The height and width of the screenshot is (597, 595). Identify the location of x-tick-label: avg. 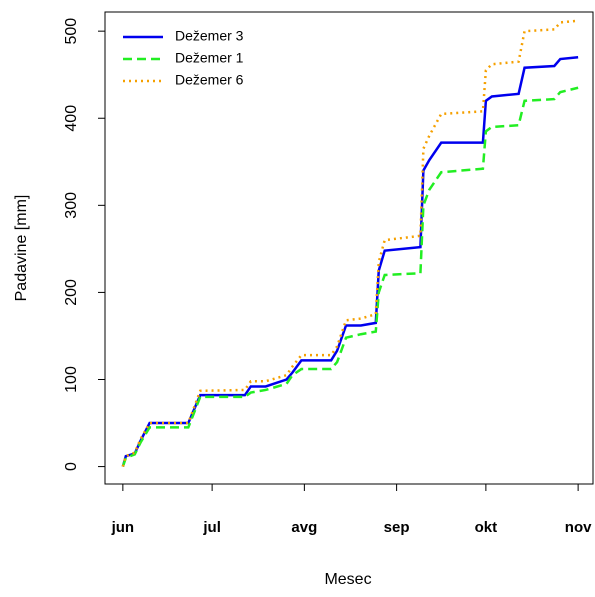
(304, 527).